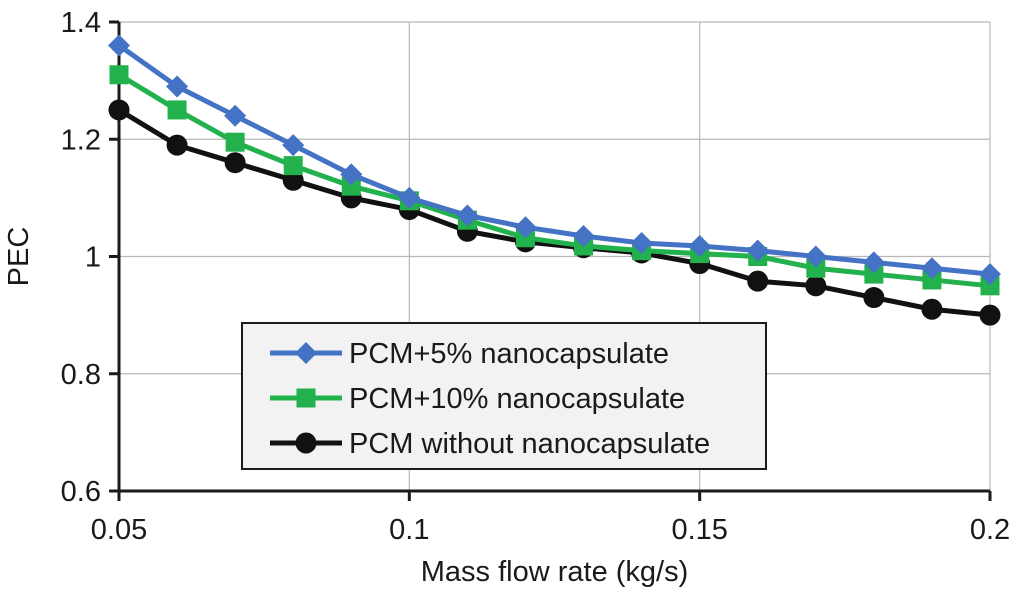 The image size is (1016, 591). Describe the element at coordinates (119, 530) in the screenshot. I see `x-tick-label: 0.05` at that location.